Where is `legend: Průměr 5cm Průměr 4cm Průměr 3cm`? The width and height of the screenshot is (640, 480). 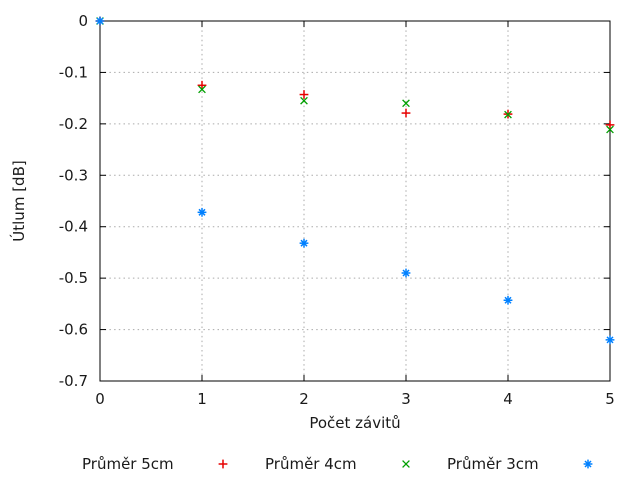
legend: Průměr 5cm Průměr 4cm Průměr 3cm is located at coordinates (320, 464).